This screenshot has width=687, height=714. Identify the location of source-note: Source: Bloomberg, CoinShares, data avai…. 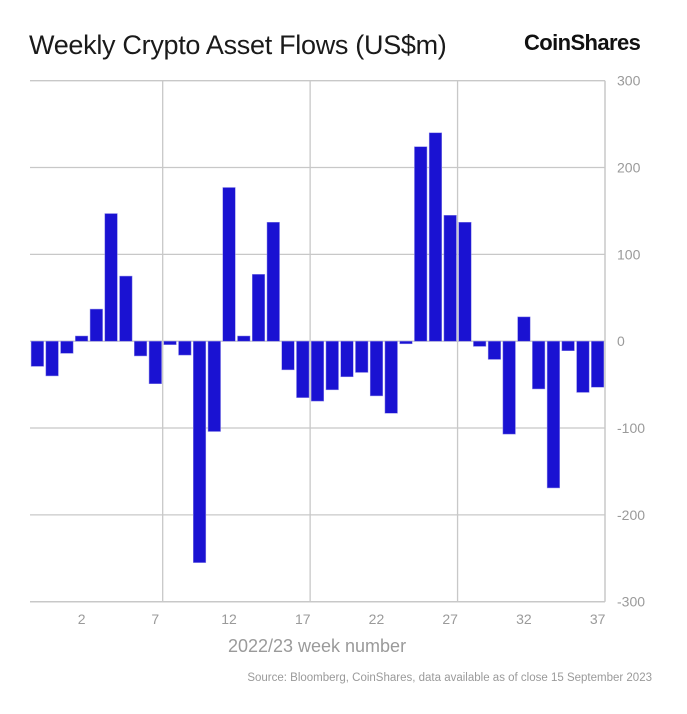
(449, 678).